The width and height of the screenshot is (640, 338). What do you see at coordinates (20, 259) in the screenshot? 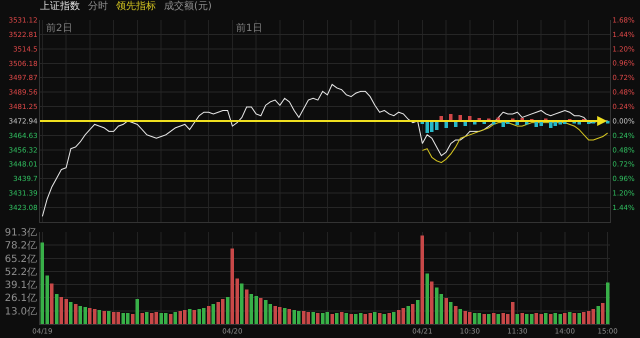
I see `y-tick-label: 65.2亿` at bounding box center [20, 259].